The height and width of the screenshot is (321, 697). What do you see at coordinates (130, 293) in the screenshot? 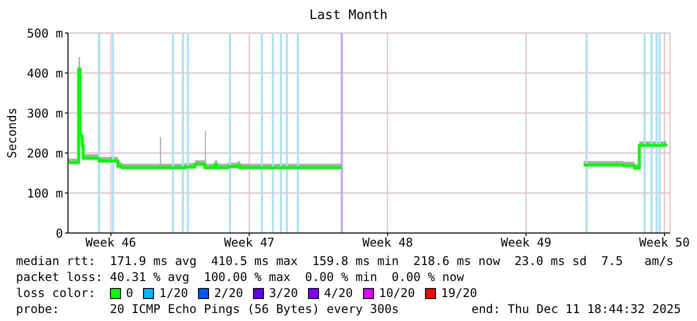
I see `legend-label: 0` at bounding box center [130, 293].